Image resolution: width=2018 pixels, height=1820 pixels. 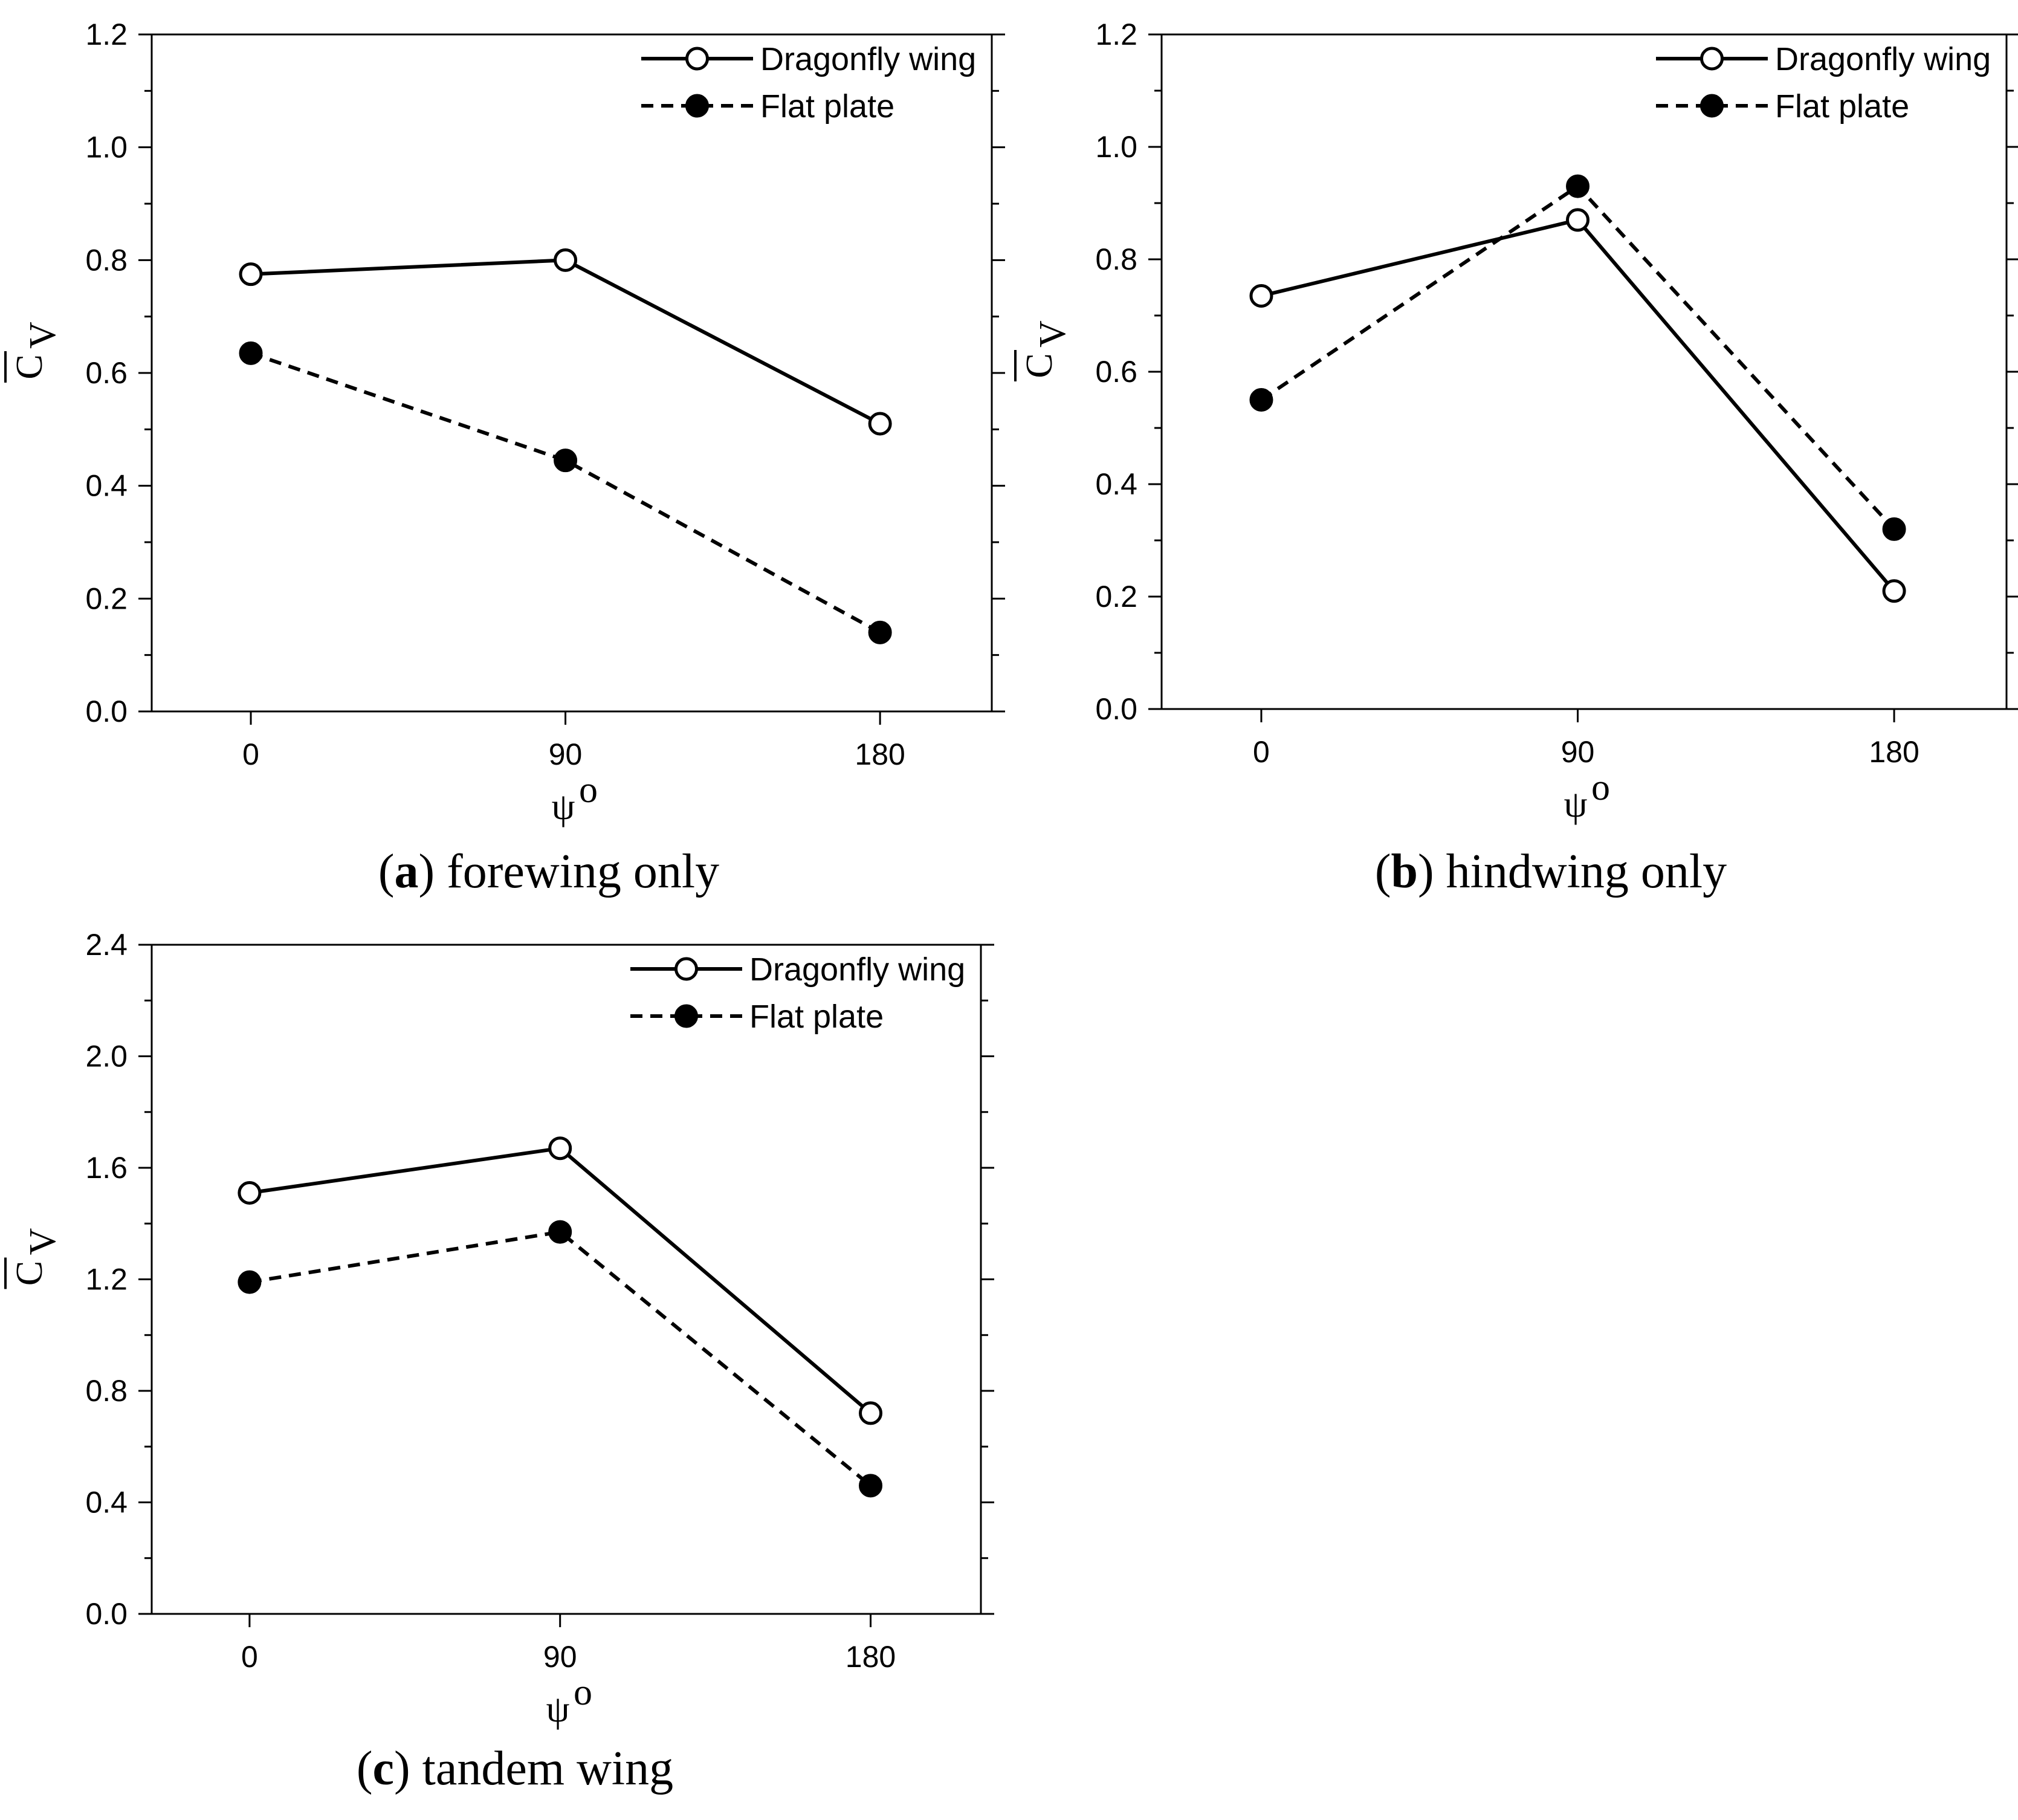 I want to click on panel-caption: (b) hindwing only, so click(x=1551, y=871).